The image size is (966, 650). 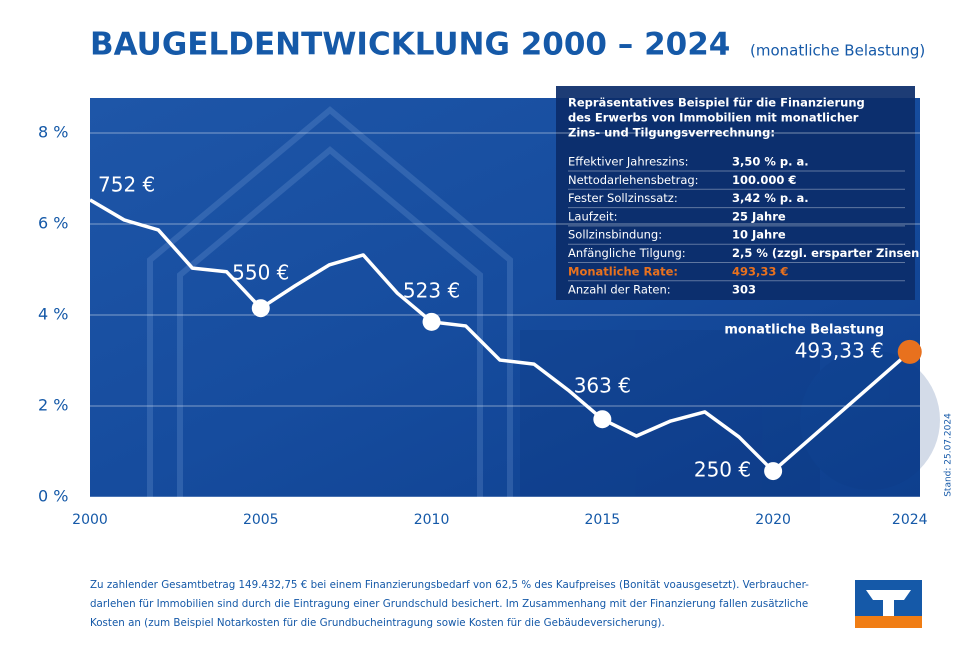 I want to click on info-label: Anzahl der Raten:, so click(x=619, y=290).